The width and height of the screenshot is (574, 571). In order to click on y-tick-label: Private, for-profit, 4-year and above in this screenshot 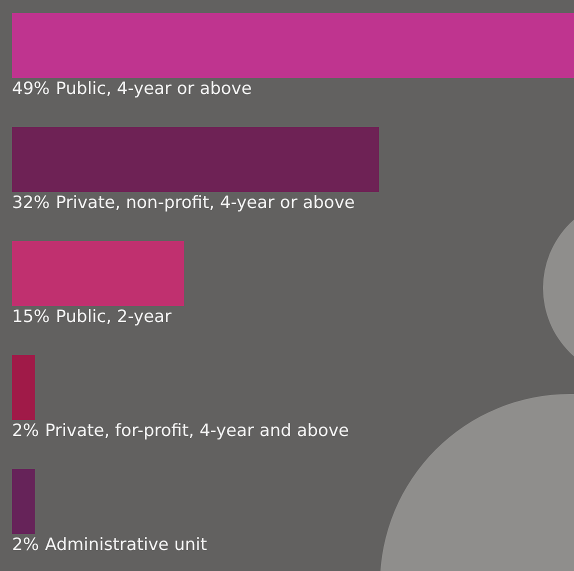, I will do `click(196, 430)`.